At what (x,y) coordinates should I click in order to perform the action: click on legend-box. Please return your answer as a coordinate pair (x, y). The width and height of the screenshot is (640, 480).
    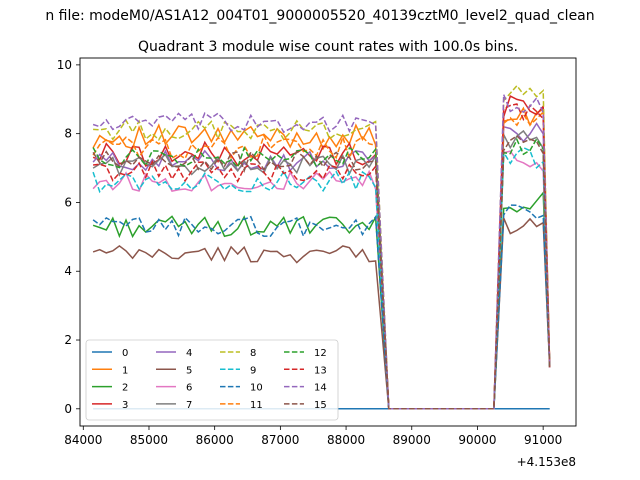
    Looking at the image, I should click on (212, 380).